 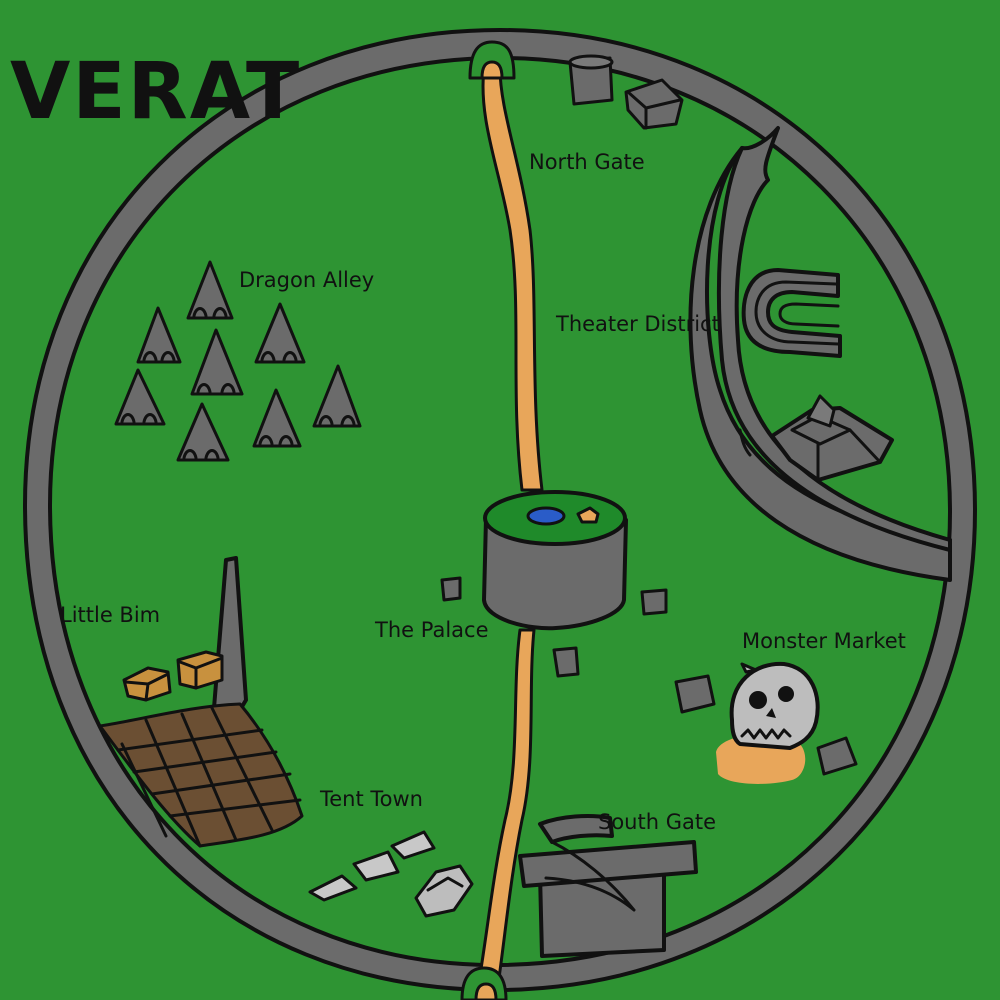 I want to click on palace-pond-icon, so click(x=546, y=516).